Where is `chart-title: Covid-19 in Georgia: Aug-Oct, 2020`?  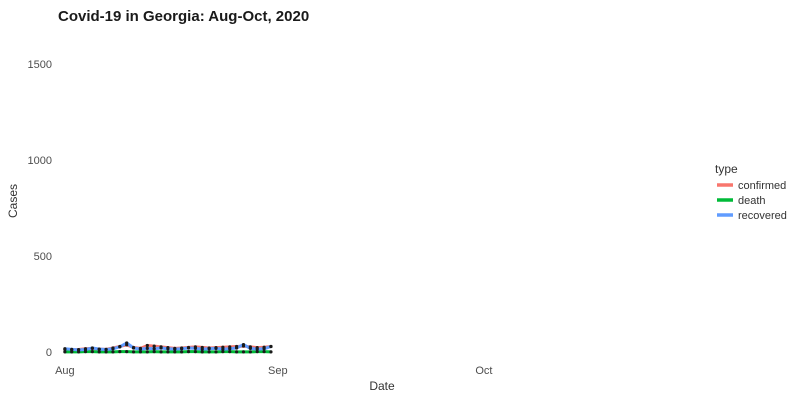 chart-title: Covid-19 in Georgia: Aug-Oct, 2020 is located at coordinates (183, 16).